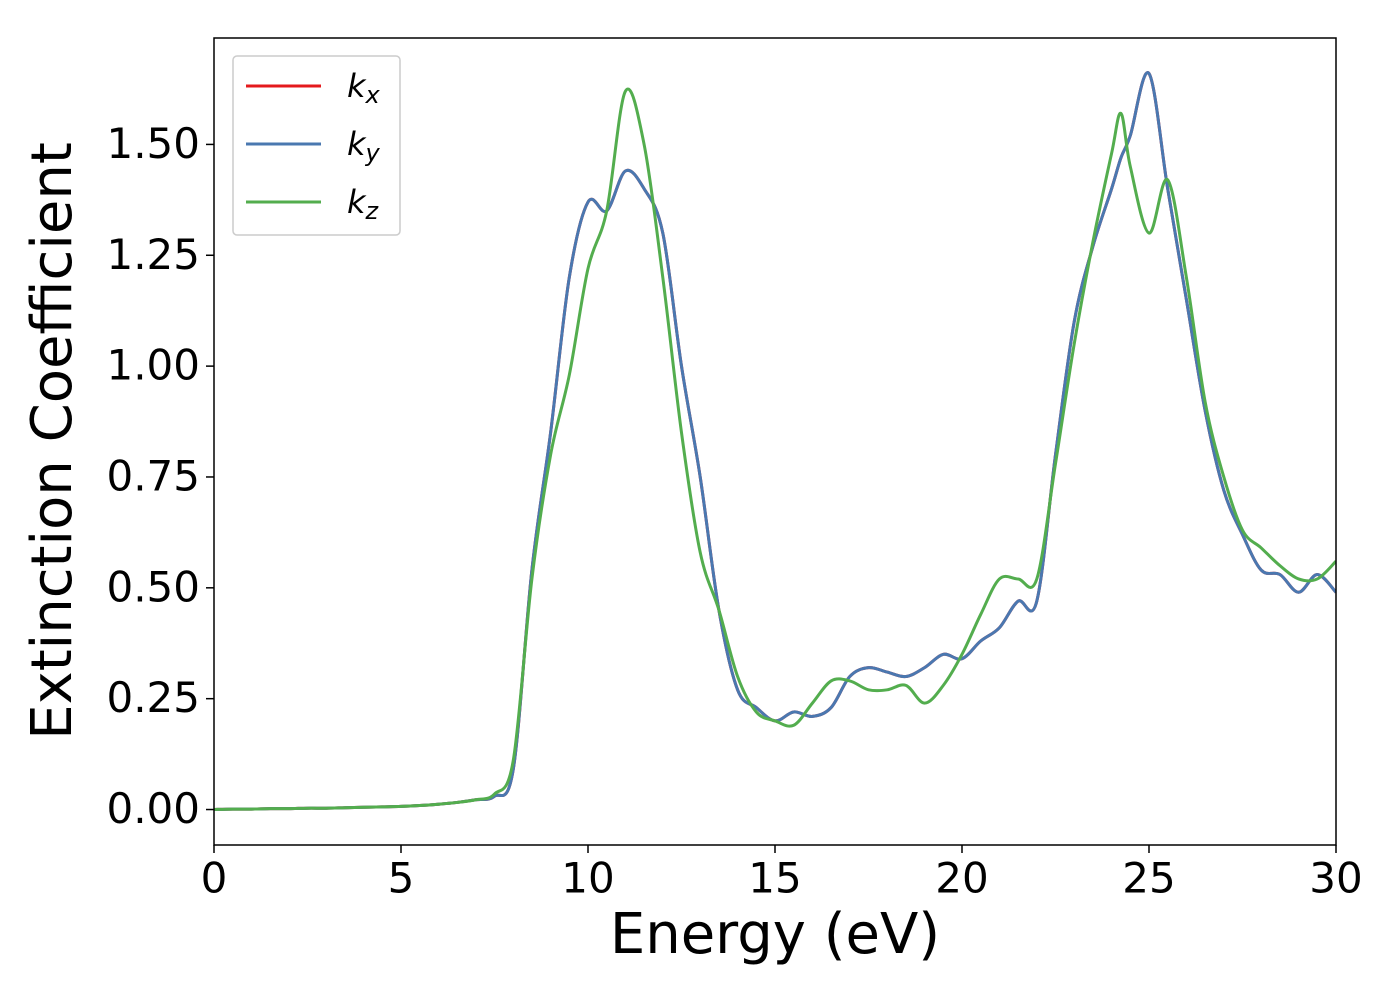 This screenshot has width=1400, height=1000. Describe the element at coordinates (401, 878) in the screenshot. I see `x-tick-label: 5` at that location.